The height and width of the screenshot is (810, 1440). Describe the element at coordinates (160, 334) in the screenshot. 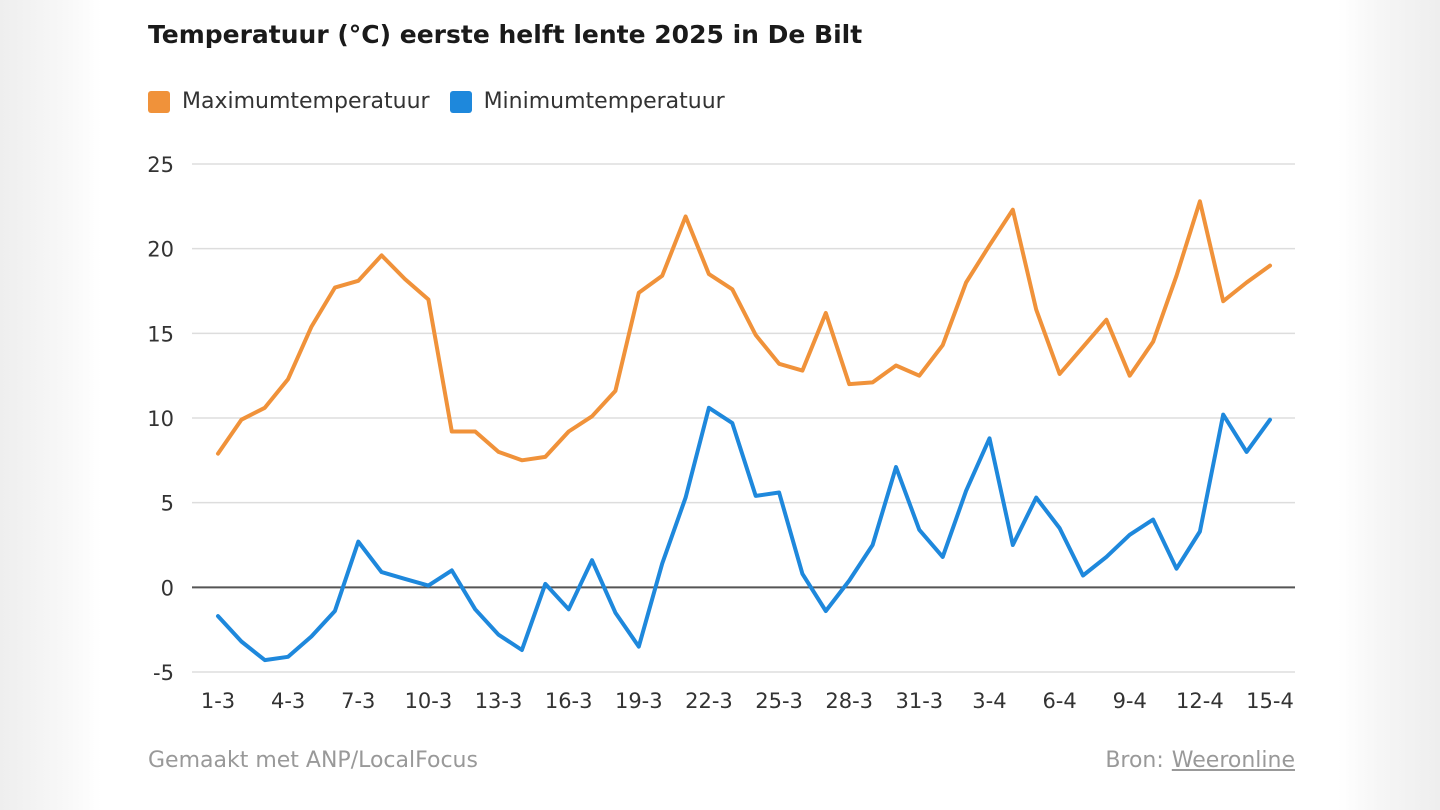

I see `y-tick-label: 15` at that location.